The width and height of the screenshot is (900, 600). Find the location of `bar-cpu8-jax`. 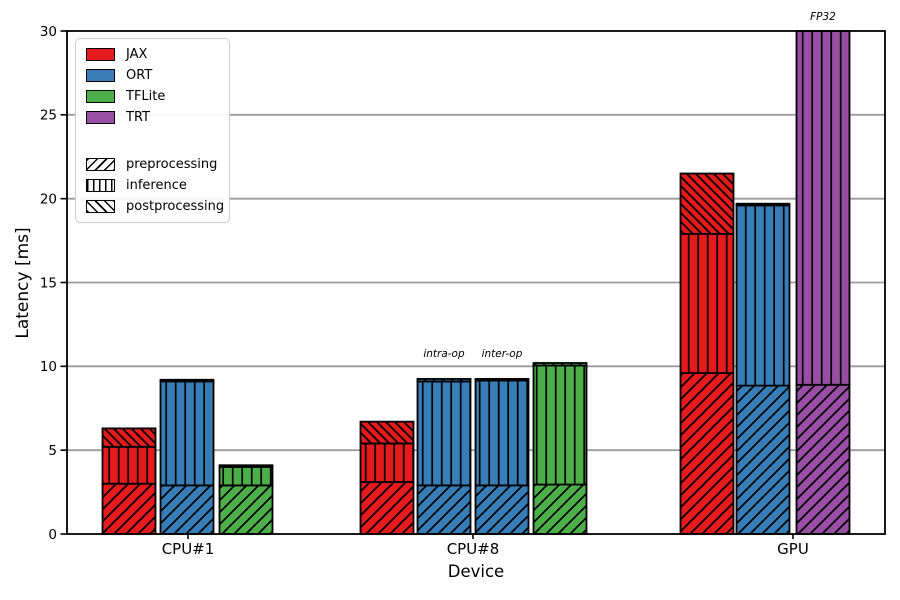

bar-cpu8-jax is located at coordinates (387, 477).